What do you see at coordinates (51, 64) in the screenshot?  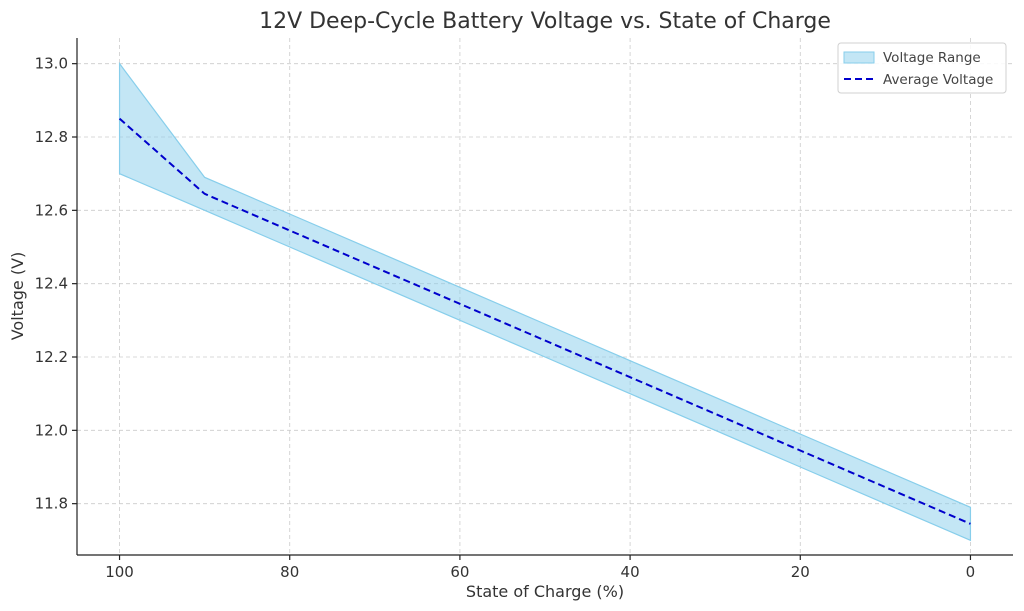 I see `y-tick-label: 13.0` at bounding box center [51, 64].